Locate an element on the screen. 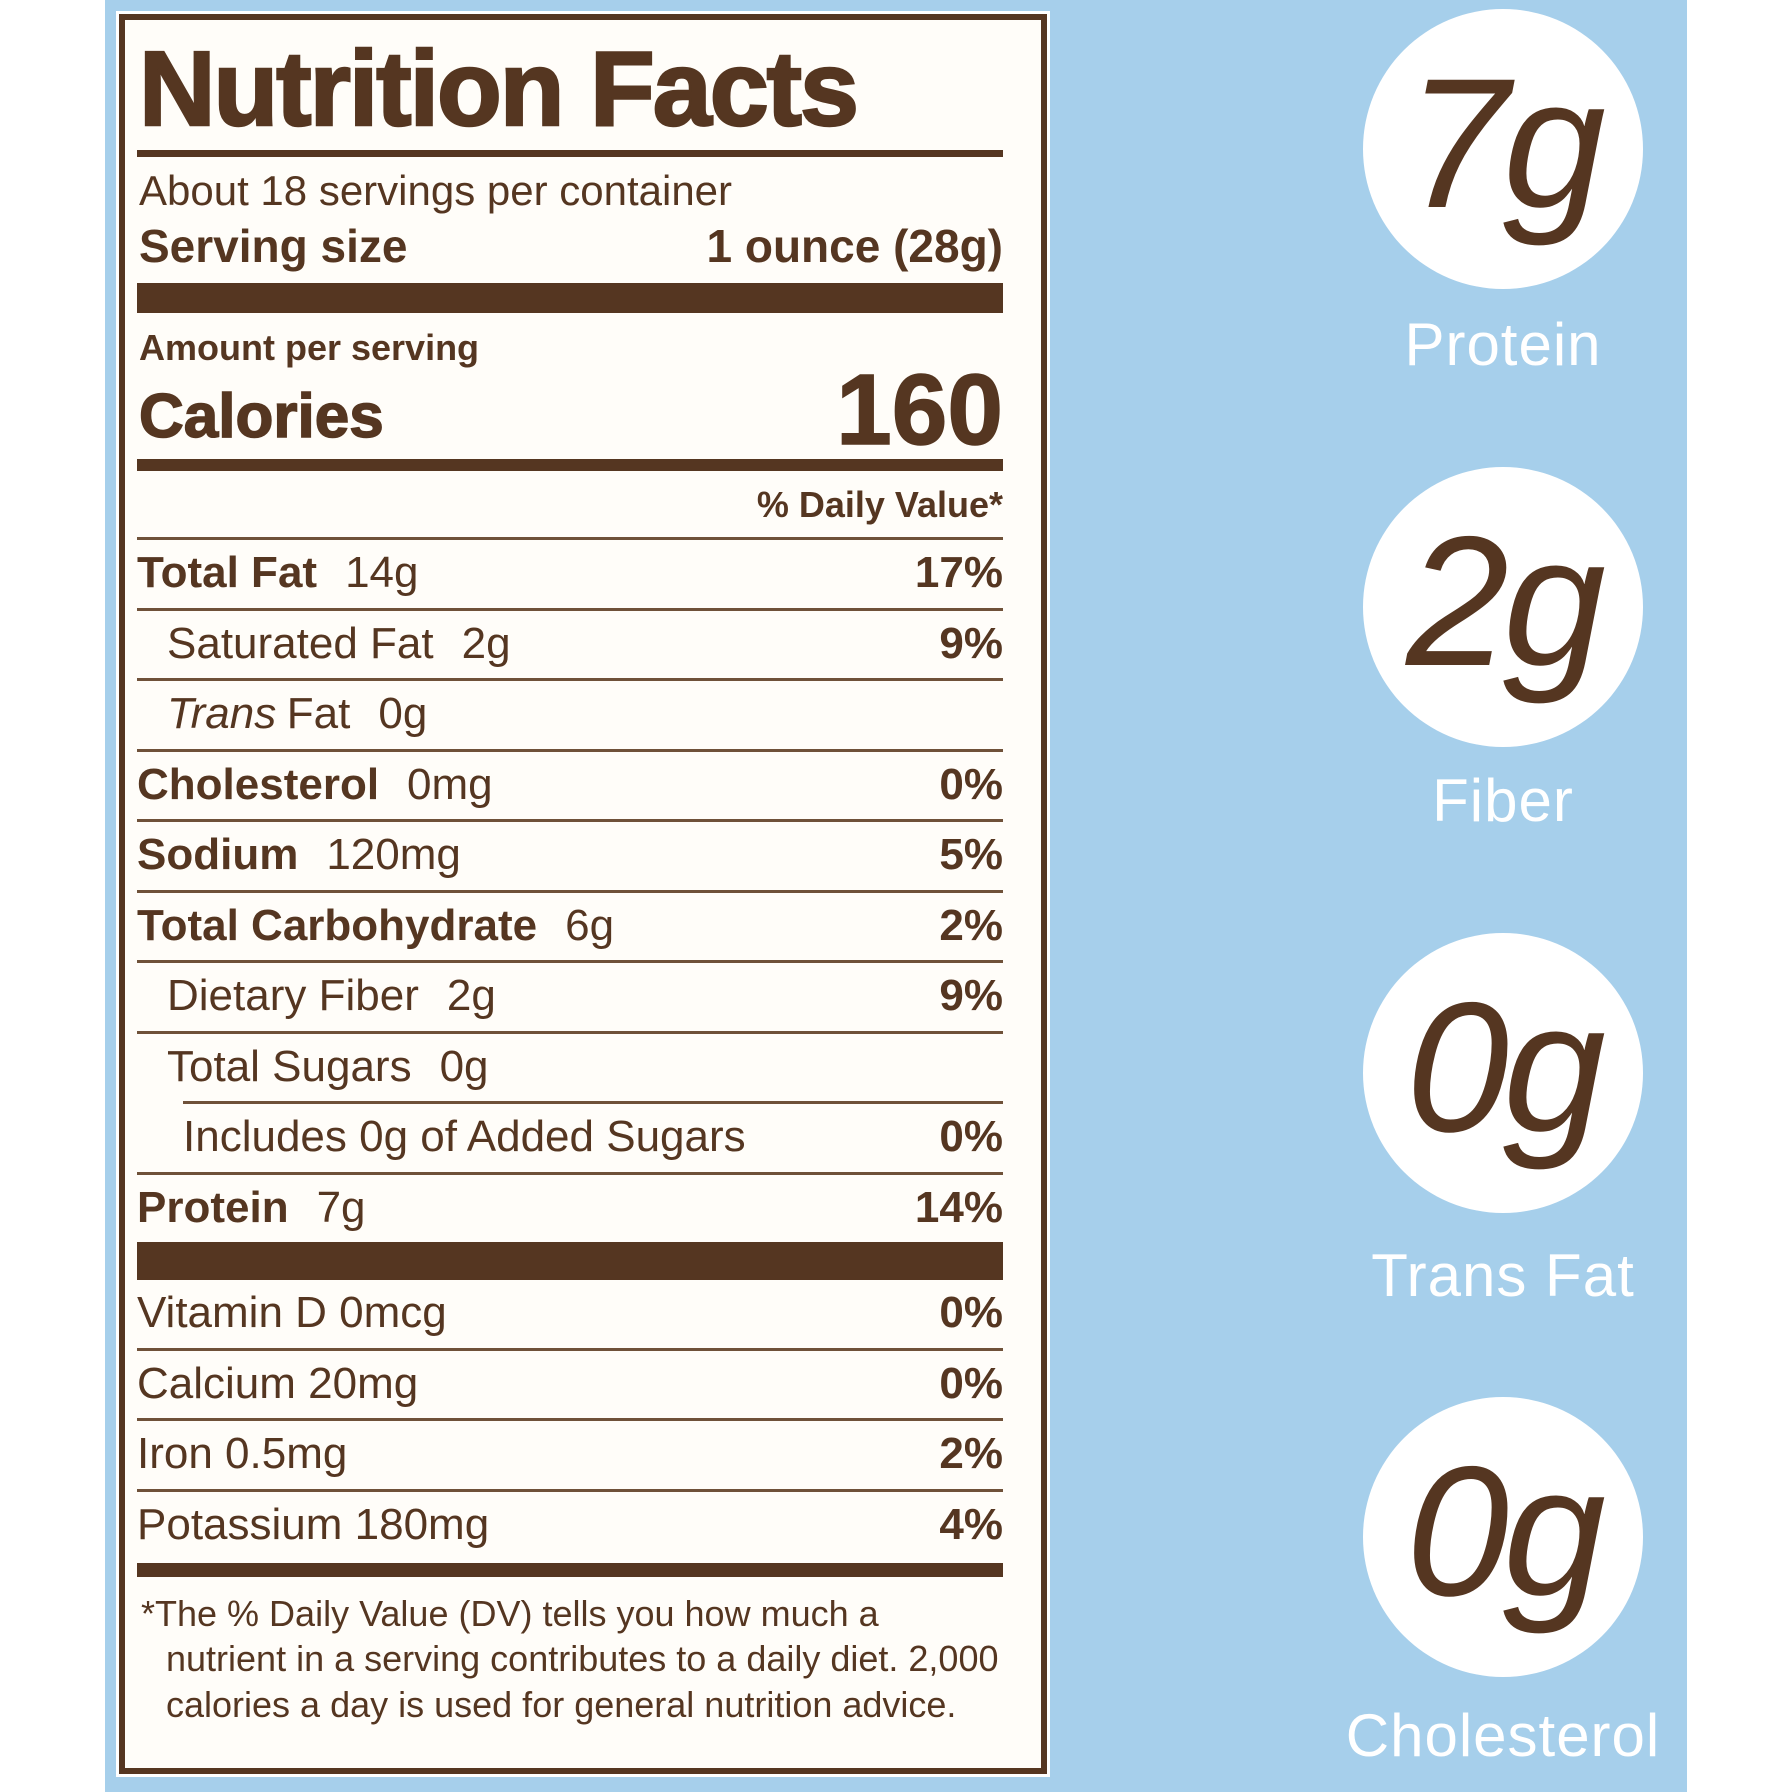 The width and height of the screenshot is (1792, 1792). micronutrient-row-calcium: Calcium 20mg 0% is located at coordinates (570, 1383).